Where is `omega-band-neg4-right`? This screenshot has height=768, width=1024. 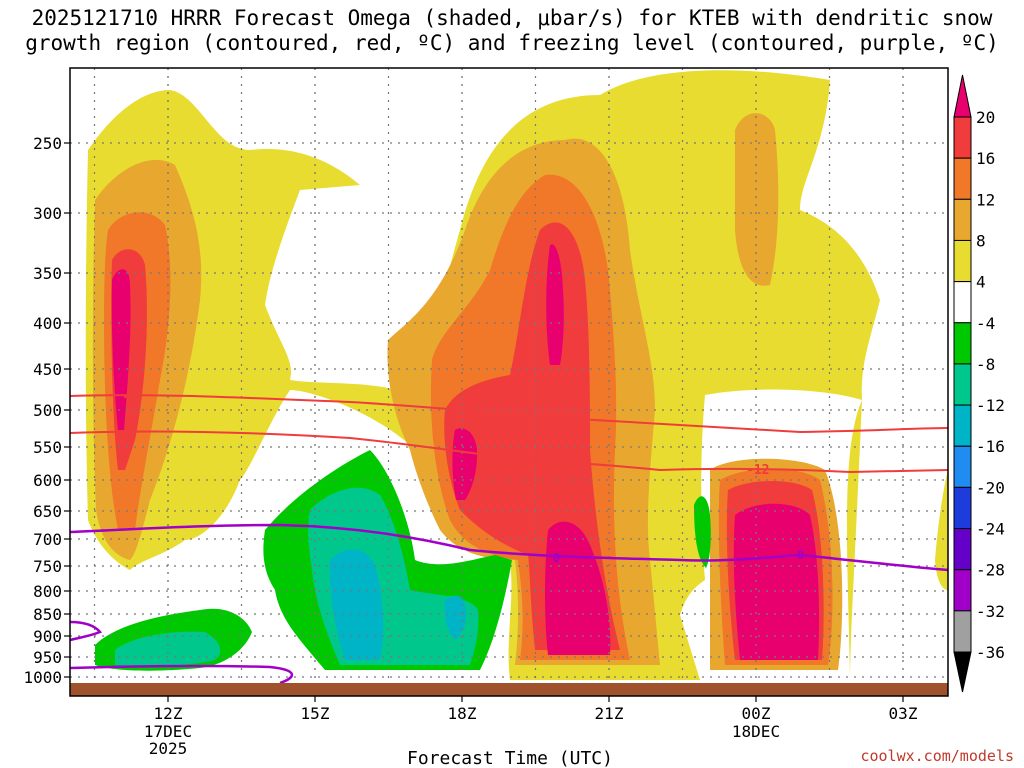
omega-band-neg4-right is located at coordinates (702, 532).